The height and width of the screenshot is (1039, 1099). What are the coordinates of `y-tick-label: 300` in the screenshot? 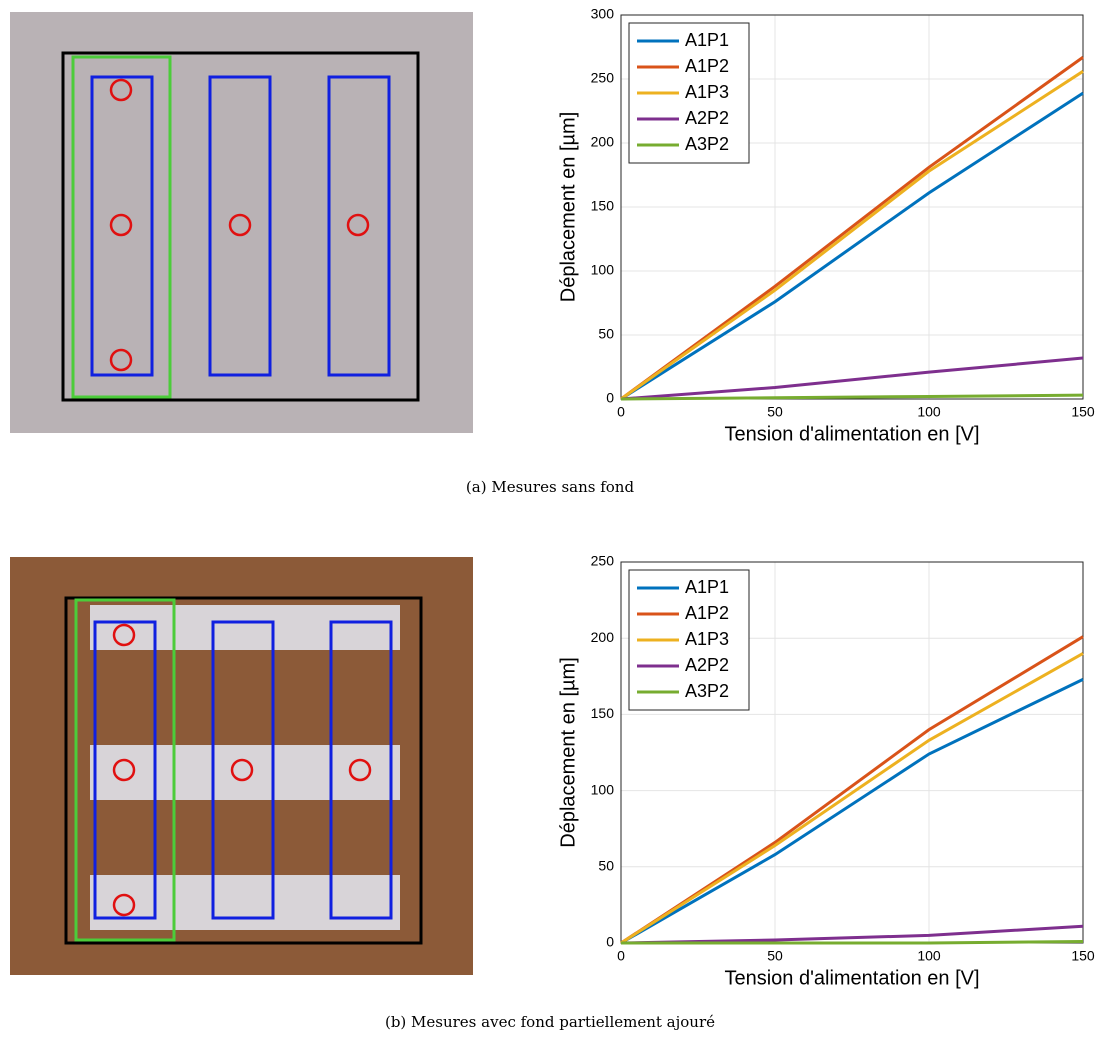 It's located at (603, 14).